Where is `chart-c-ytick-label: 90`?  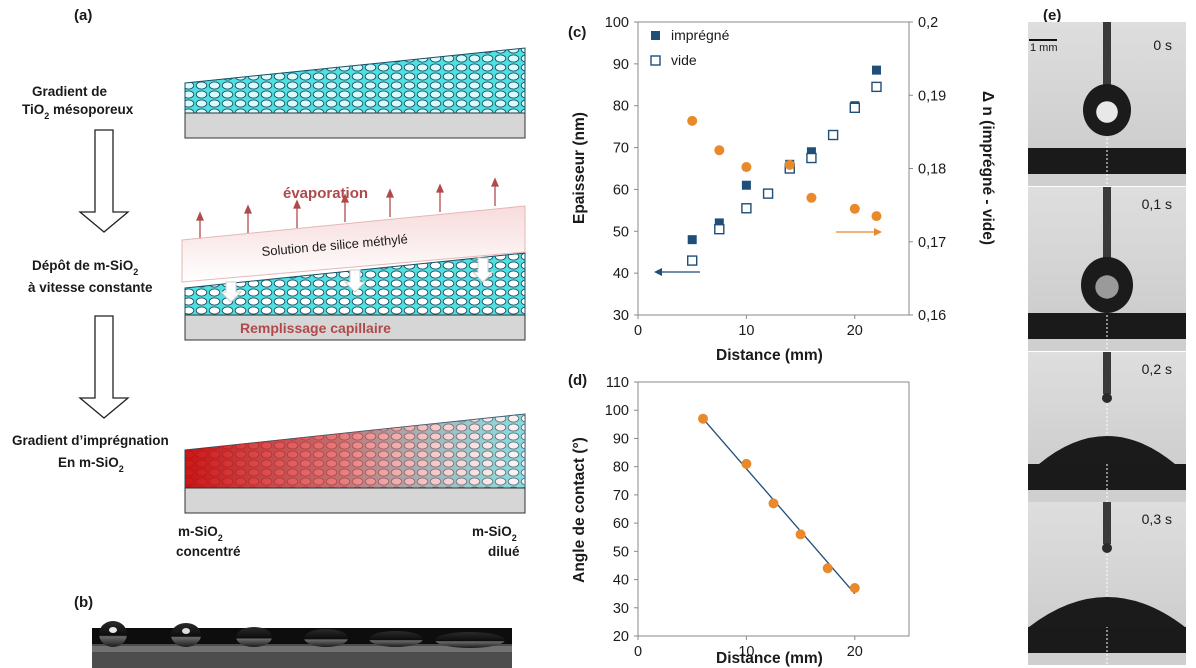 chart-c-ytick-label: 90 is located at coordinates (621, 65).